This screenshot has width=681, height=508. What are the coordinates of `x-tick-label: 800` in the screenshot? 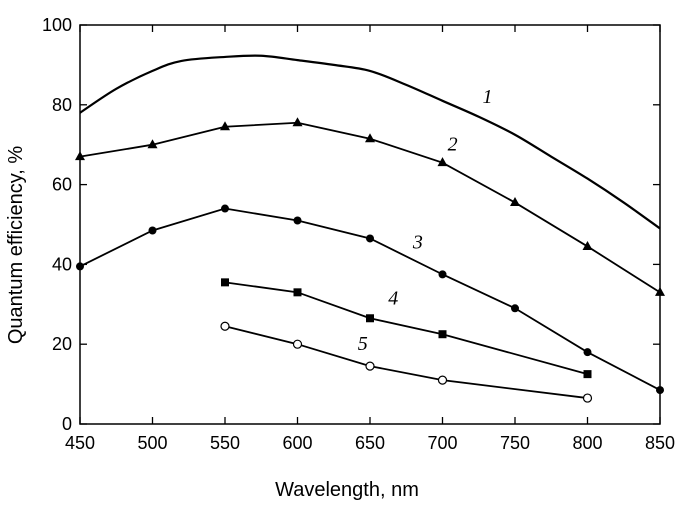 It's located at (587, 443).